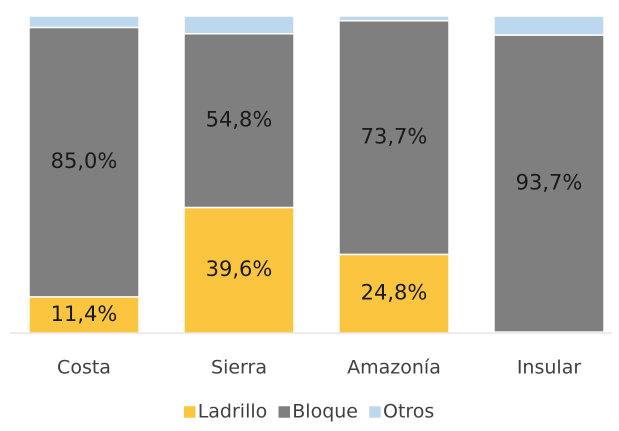  Describe the element at coordinates (394, 368) in the screenshot. I see `x-tick-label: Amazonía` at that location.